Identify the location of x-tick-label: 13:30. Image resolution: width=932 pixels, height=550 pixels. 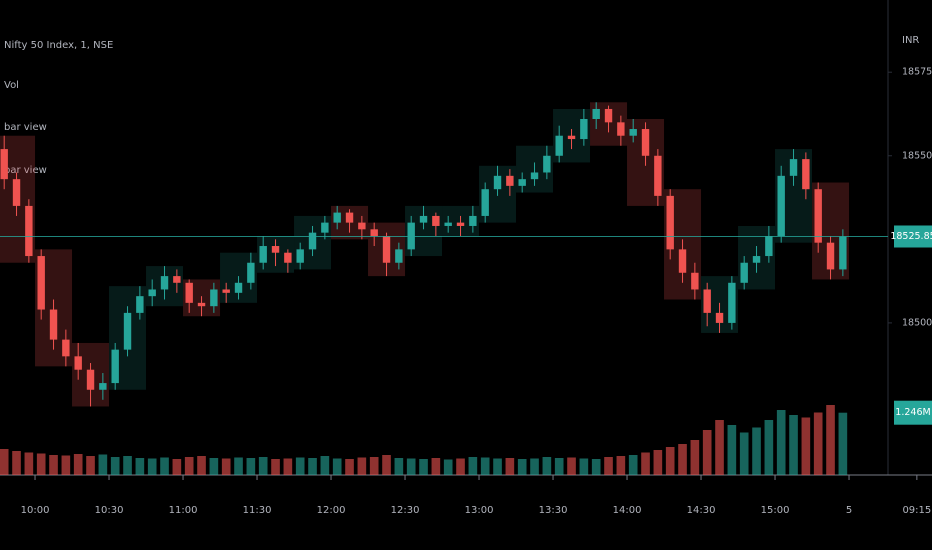
(553, 510).